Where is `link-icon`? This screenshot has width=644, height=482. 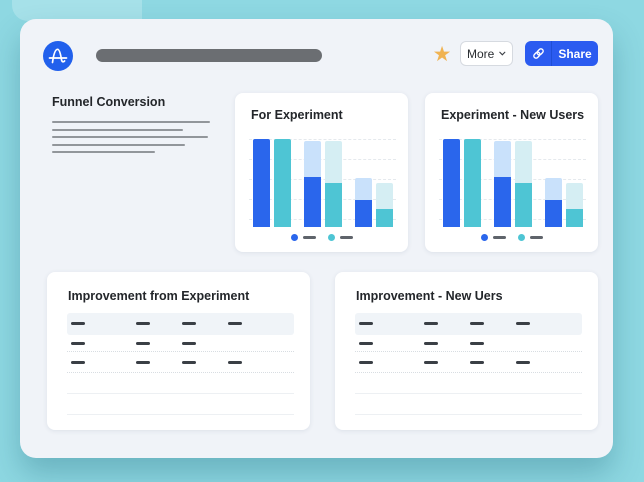
link-icon is located at coordinates (538, 53).